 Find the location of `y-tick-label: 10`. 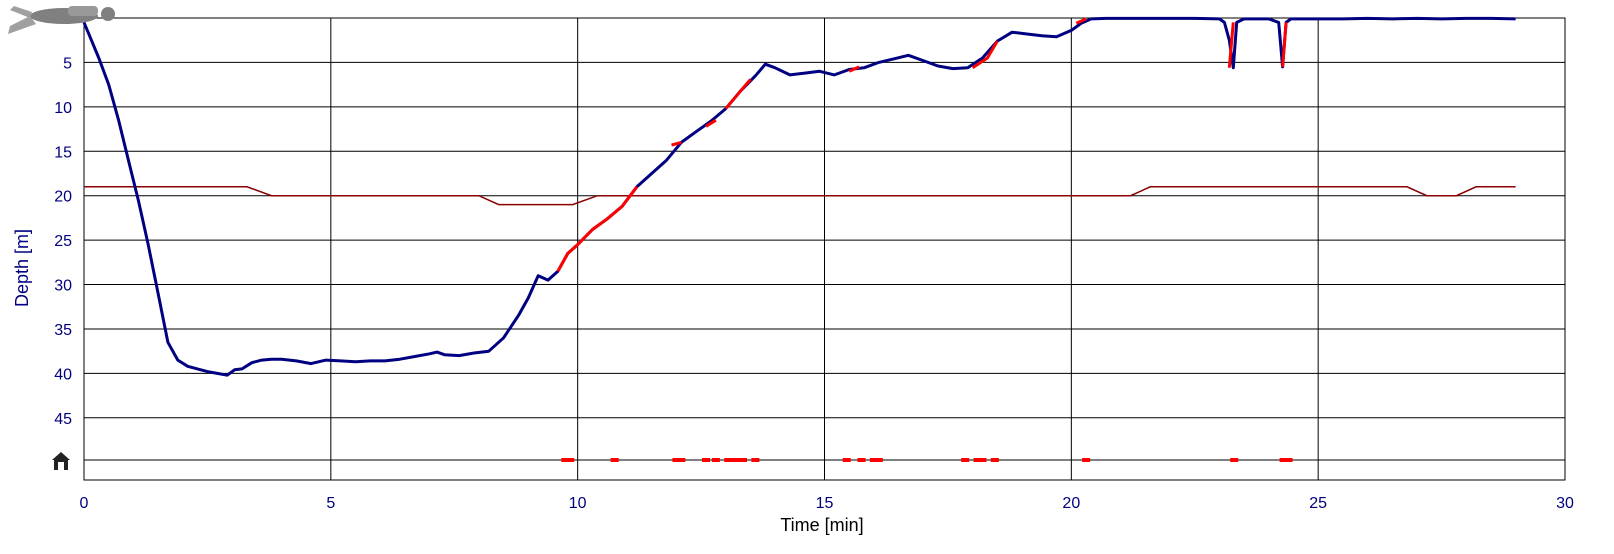

y-tick-label: 10 is located at coordinates (63, 108).